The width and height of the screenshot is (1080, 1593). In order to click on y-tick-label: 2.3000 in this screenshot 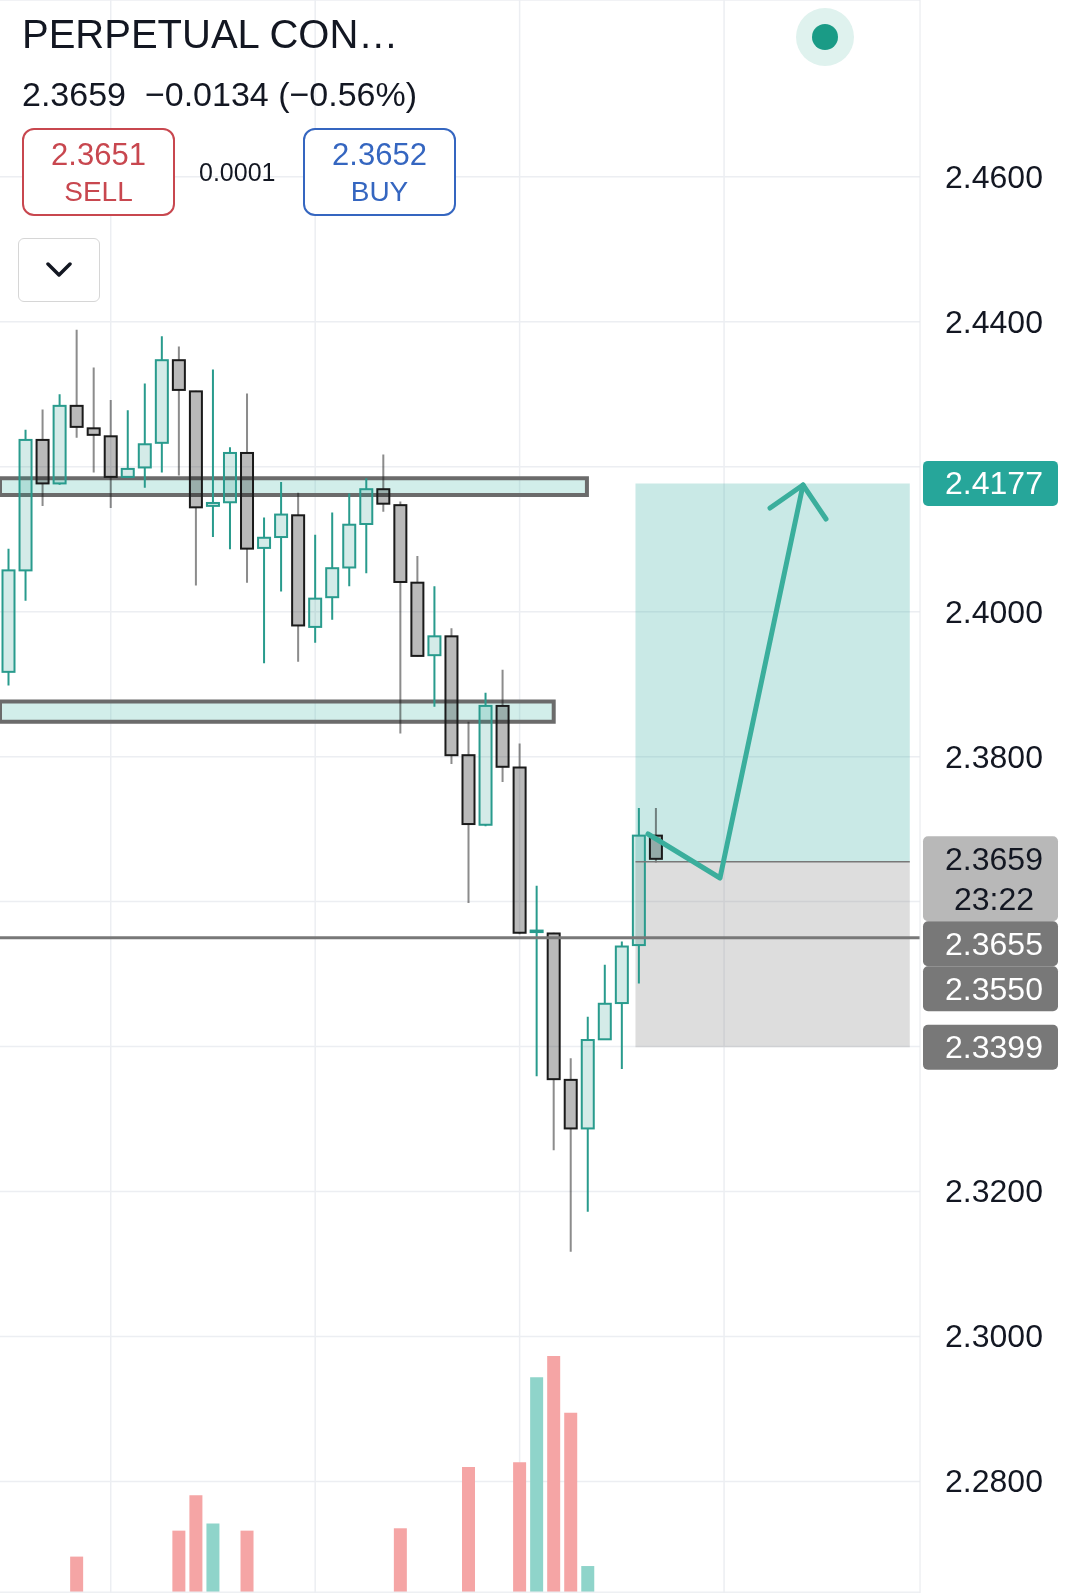, I will do `click(994, 1336)`.